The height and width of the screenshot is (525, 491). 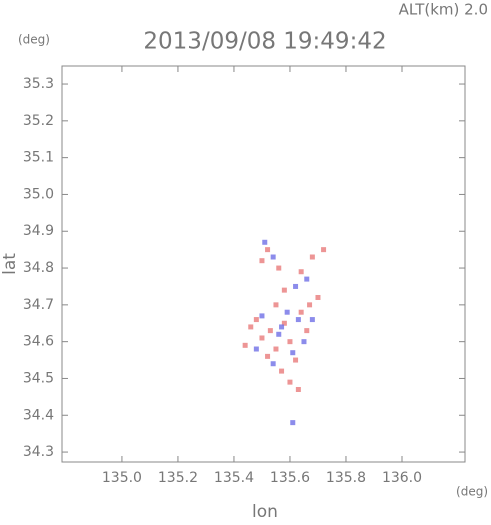 What do you see at coordinates (122, 478) in the screenshot?
I see `x-tick-label: 135.0` at bounding box center [122, 478].